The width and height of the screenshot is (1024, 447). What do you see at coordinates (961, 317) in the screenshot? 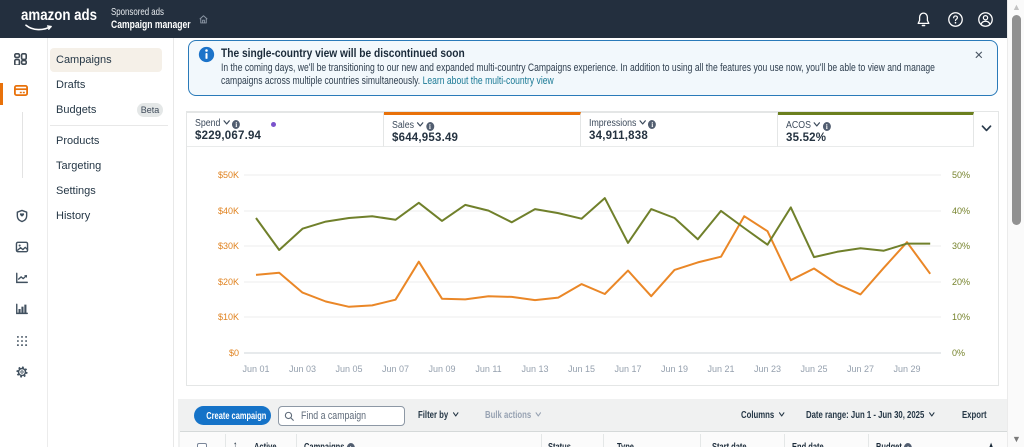
I see `svg-text: 10%` at bounding box center [961, 317].